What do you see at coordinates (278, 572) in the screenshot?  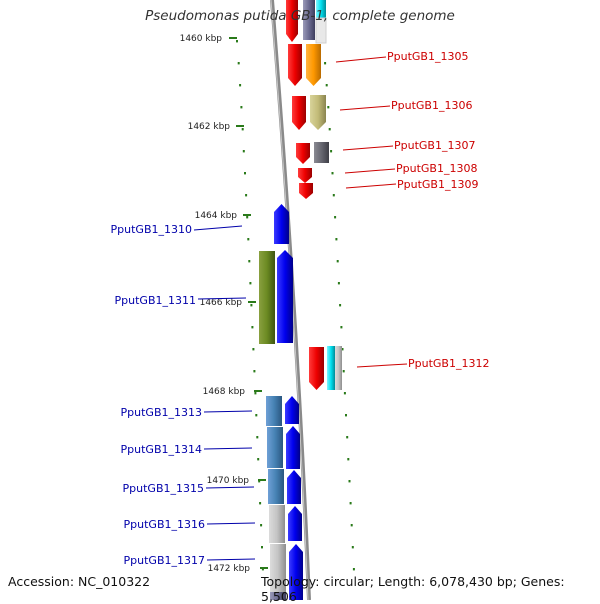 I see `gene-arrow-1317a` at bounding box center [278, 572].